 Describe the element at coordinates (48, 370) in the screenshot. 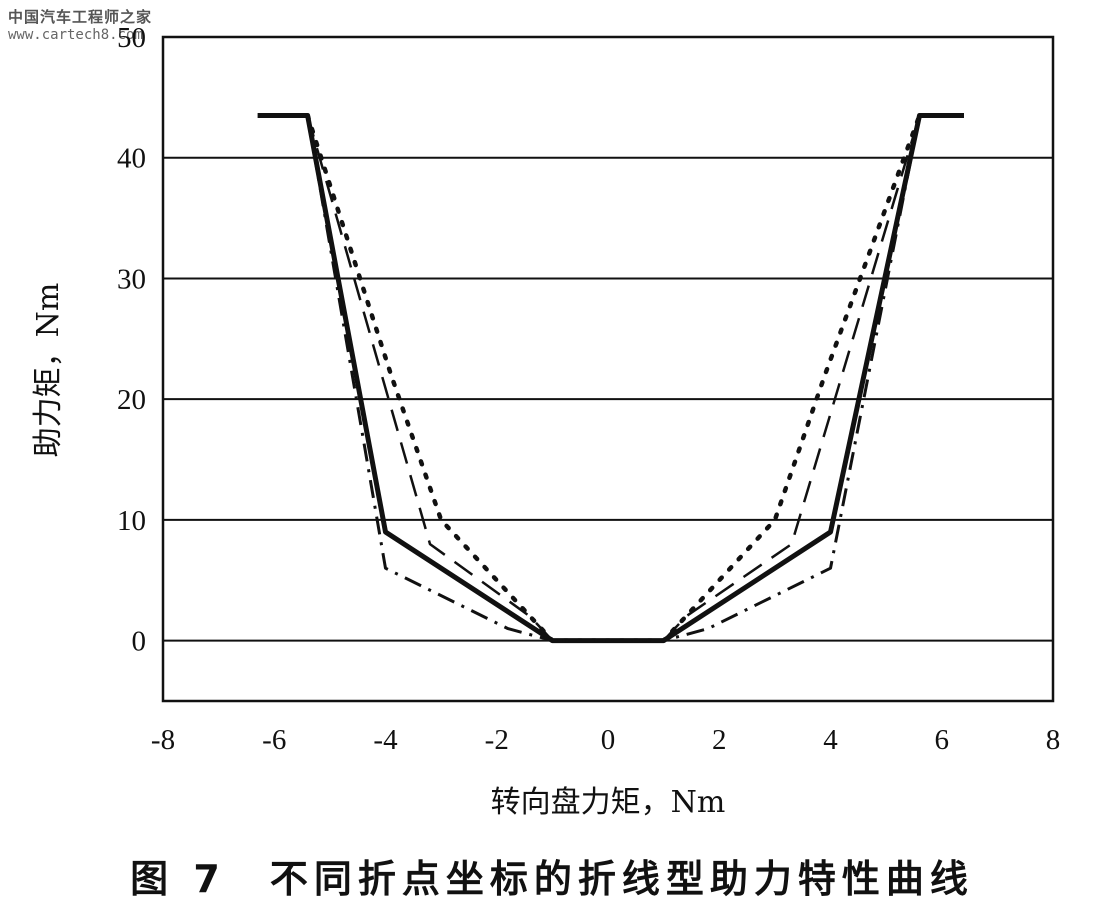

I see `y-axis-label: 助力矩，Nm` at that location.